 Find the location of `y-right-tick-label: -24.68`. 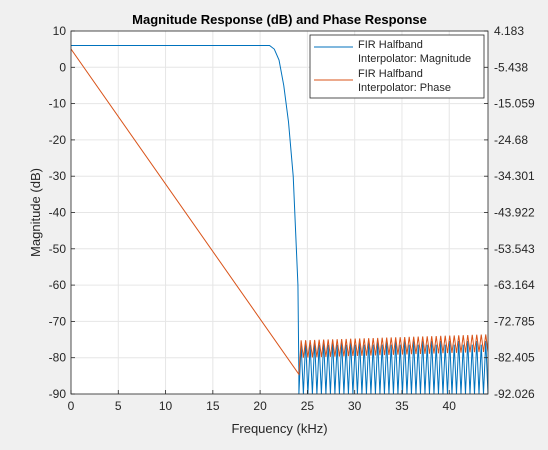

y-right-tick-label: -24.68 is located at coordinates (511, 140).